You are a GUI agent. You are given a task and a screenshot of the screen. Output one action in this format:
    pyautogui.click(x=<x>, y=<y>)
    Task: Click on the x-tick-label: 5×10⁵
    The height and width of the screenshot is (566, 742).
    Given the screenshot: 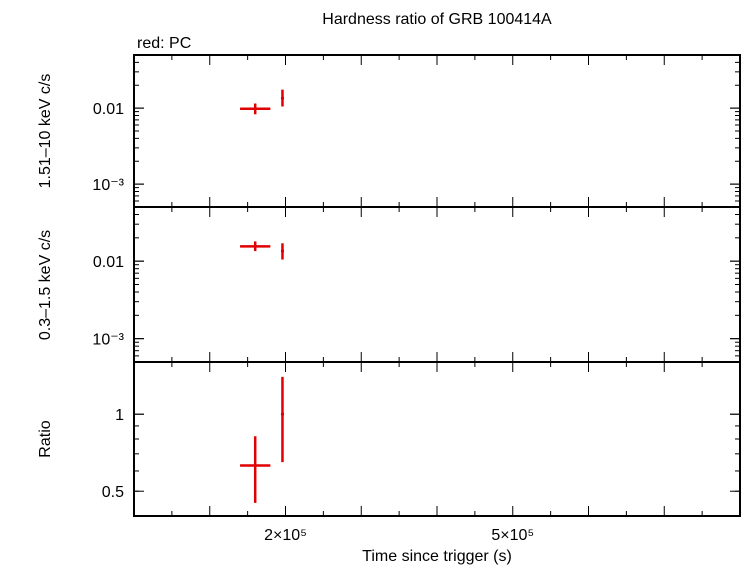 What is the action you would take?
    pyautogui.click(x=512, y=535)
    